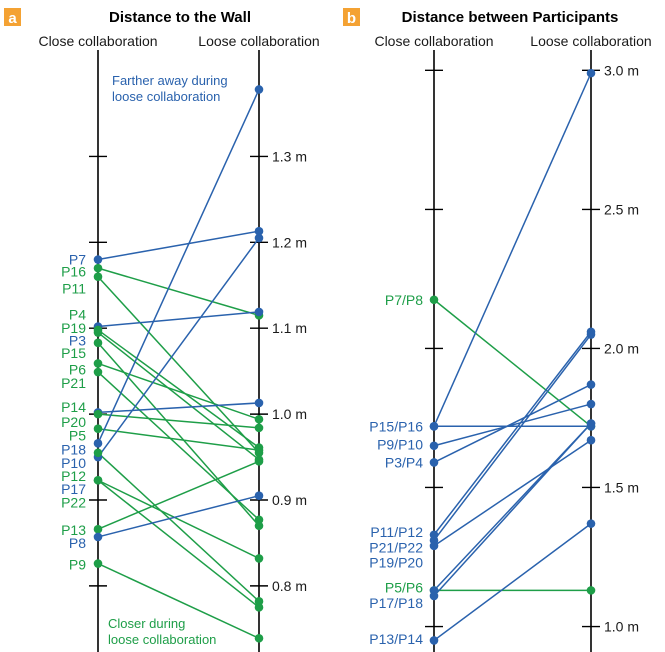 The height and width of the screenshot is (652, 665). I want to click on tick-label: 3.0 m, so click(621, 70).